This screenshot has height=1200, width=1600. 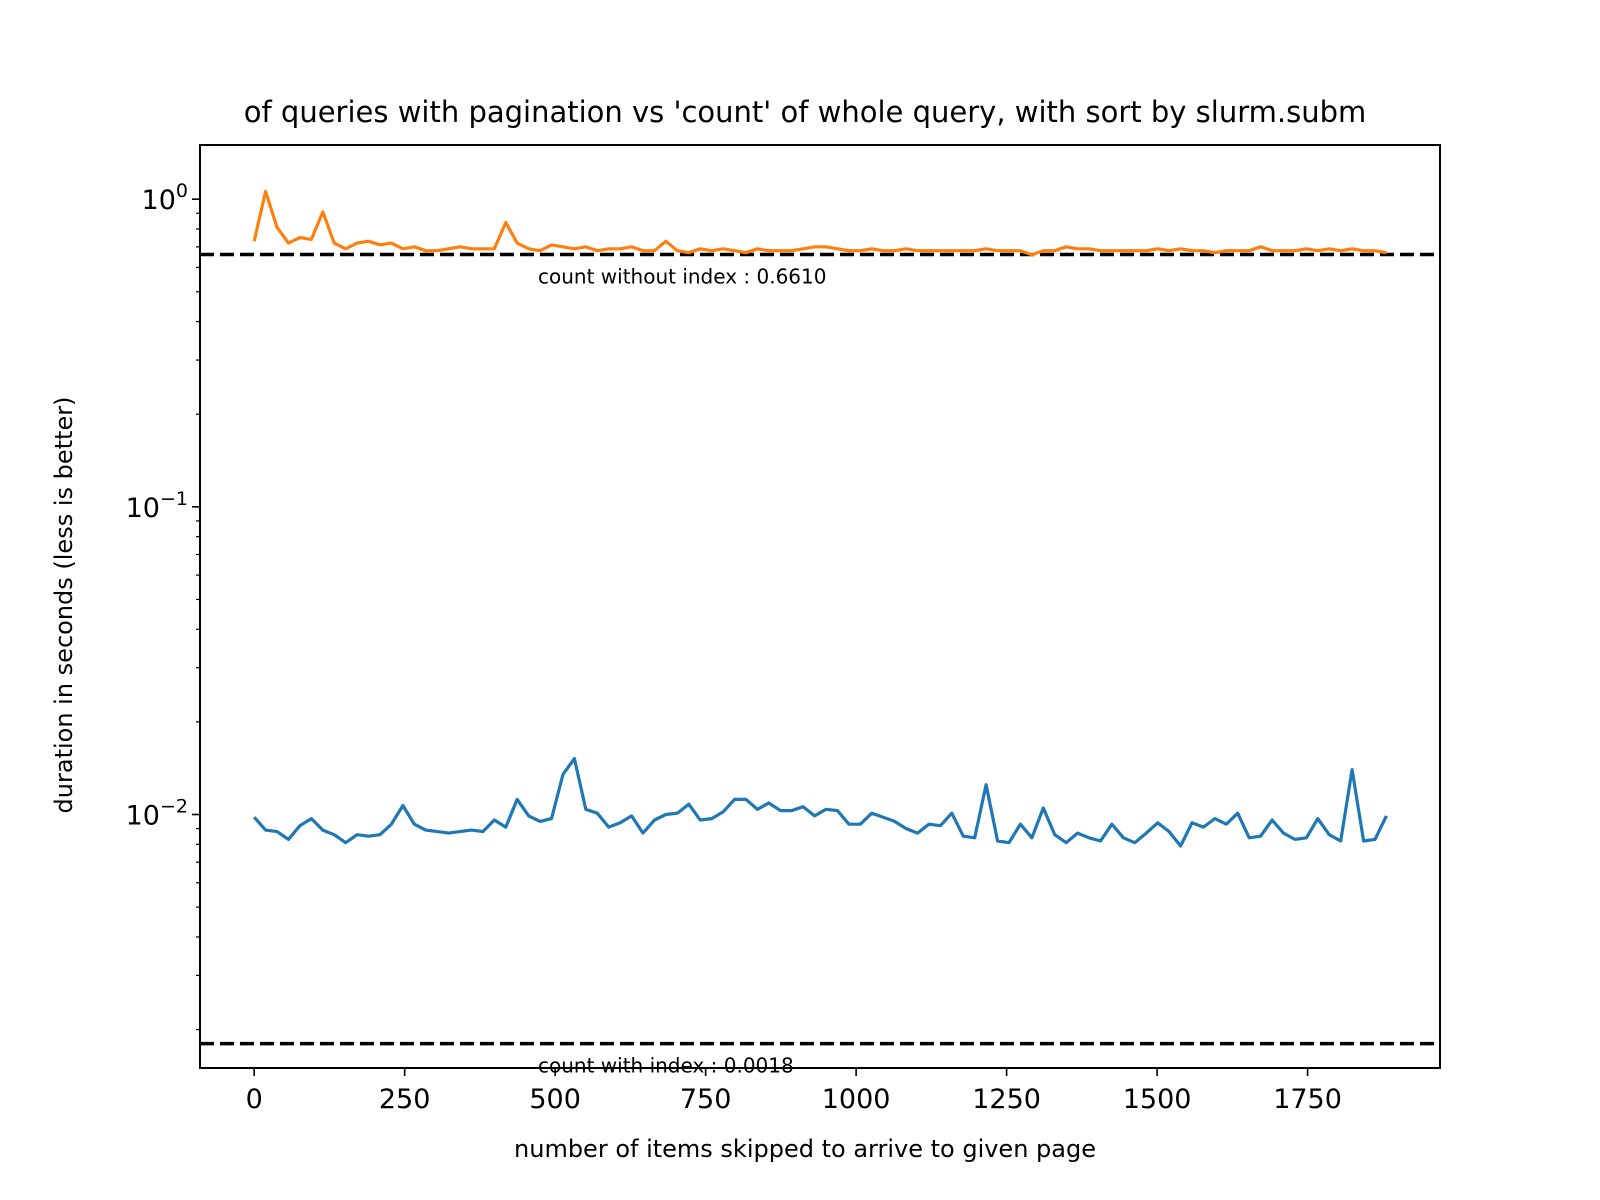 What do you see at coordinates (682, 276) in the screenshot?
I see `reference-line-label: count without index : 0.6610` at bounding box center [682, 276].